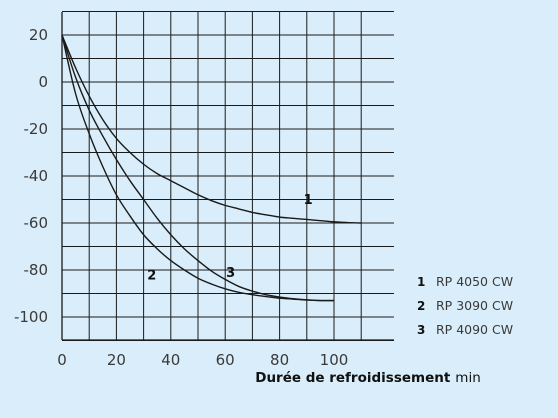  Describe the element at coordinates (474, 305) in the screenshot. I see `legend-entry-name: RP 3090 CW` at that location.